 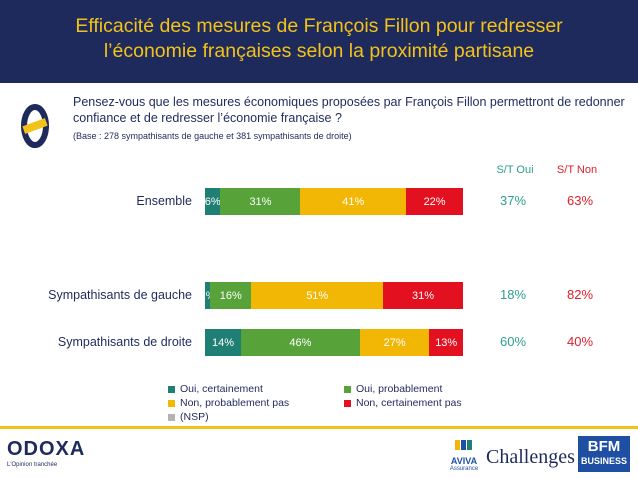 I want to click on stacked-bar: 2% 16% 51% 31%, so click(x=331, y=295).